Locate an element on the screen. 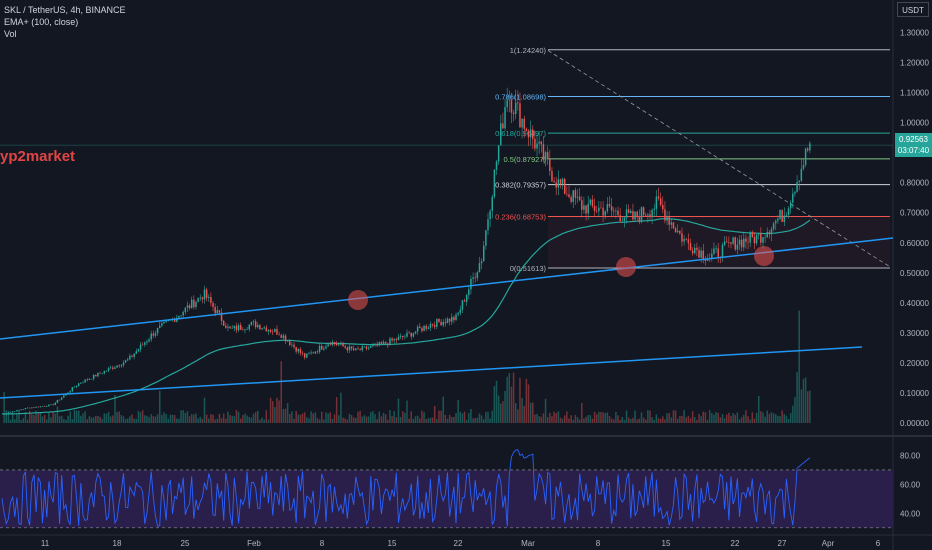 The image size is (932, 550). price-tick-label: 1.00000 is located at coordinates (914, 123).